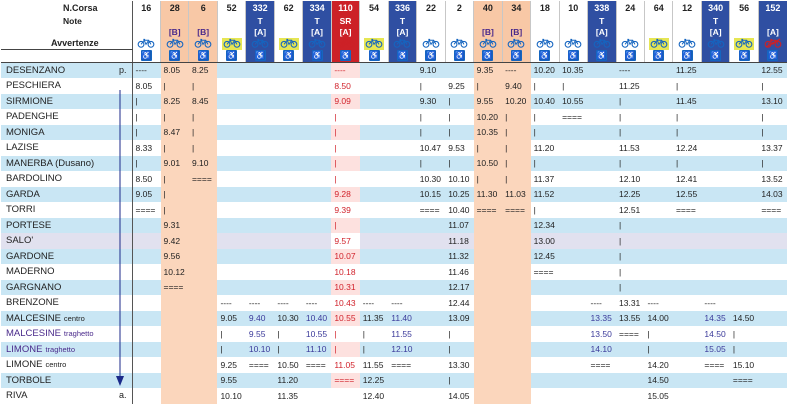  Describe the element at coordinates (345, 8) in the screenshot. I see `run-number: 110` at that location.